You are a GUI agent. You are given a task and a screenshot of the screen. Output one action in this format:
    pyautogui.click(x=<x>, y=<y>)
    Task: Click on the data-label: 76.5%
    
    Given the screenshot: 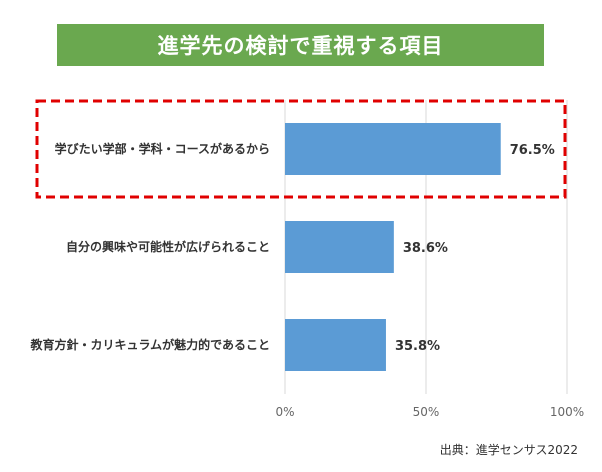 What is the action you would take?
    pyautogui.click(x=532, y=150)
    